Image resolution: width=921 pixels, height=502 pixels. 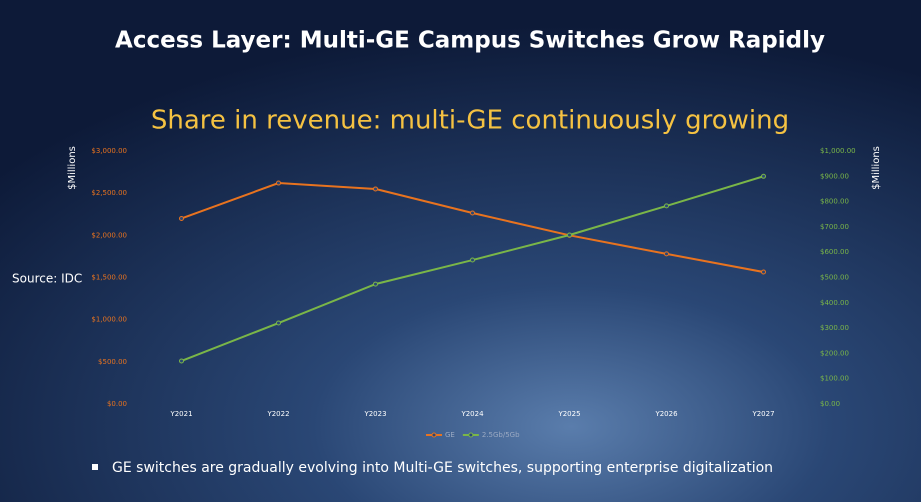 I want to click on x-tick-label: Y2021, so click(x=180, y=414).